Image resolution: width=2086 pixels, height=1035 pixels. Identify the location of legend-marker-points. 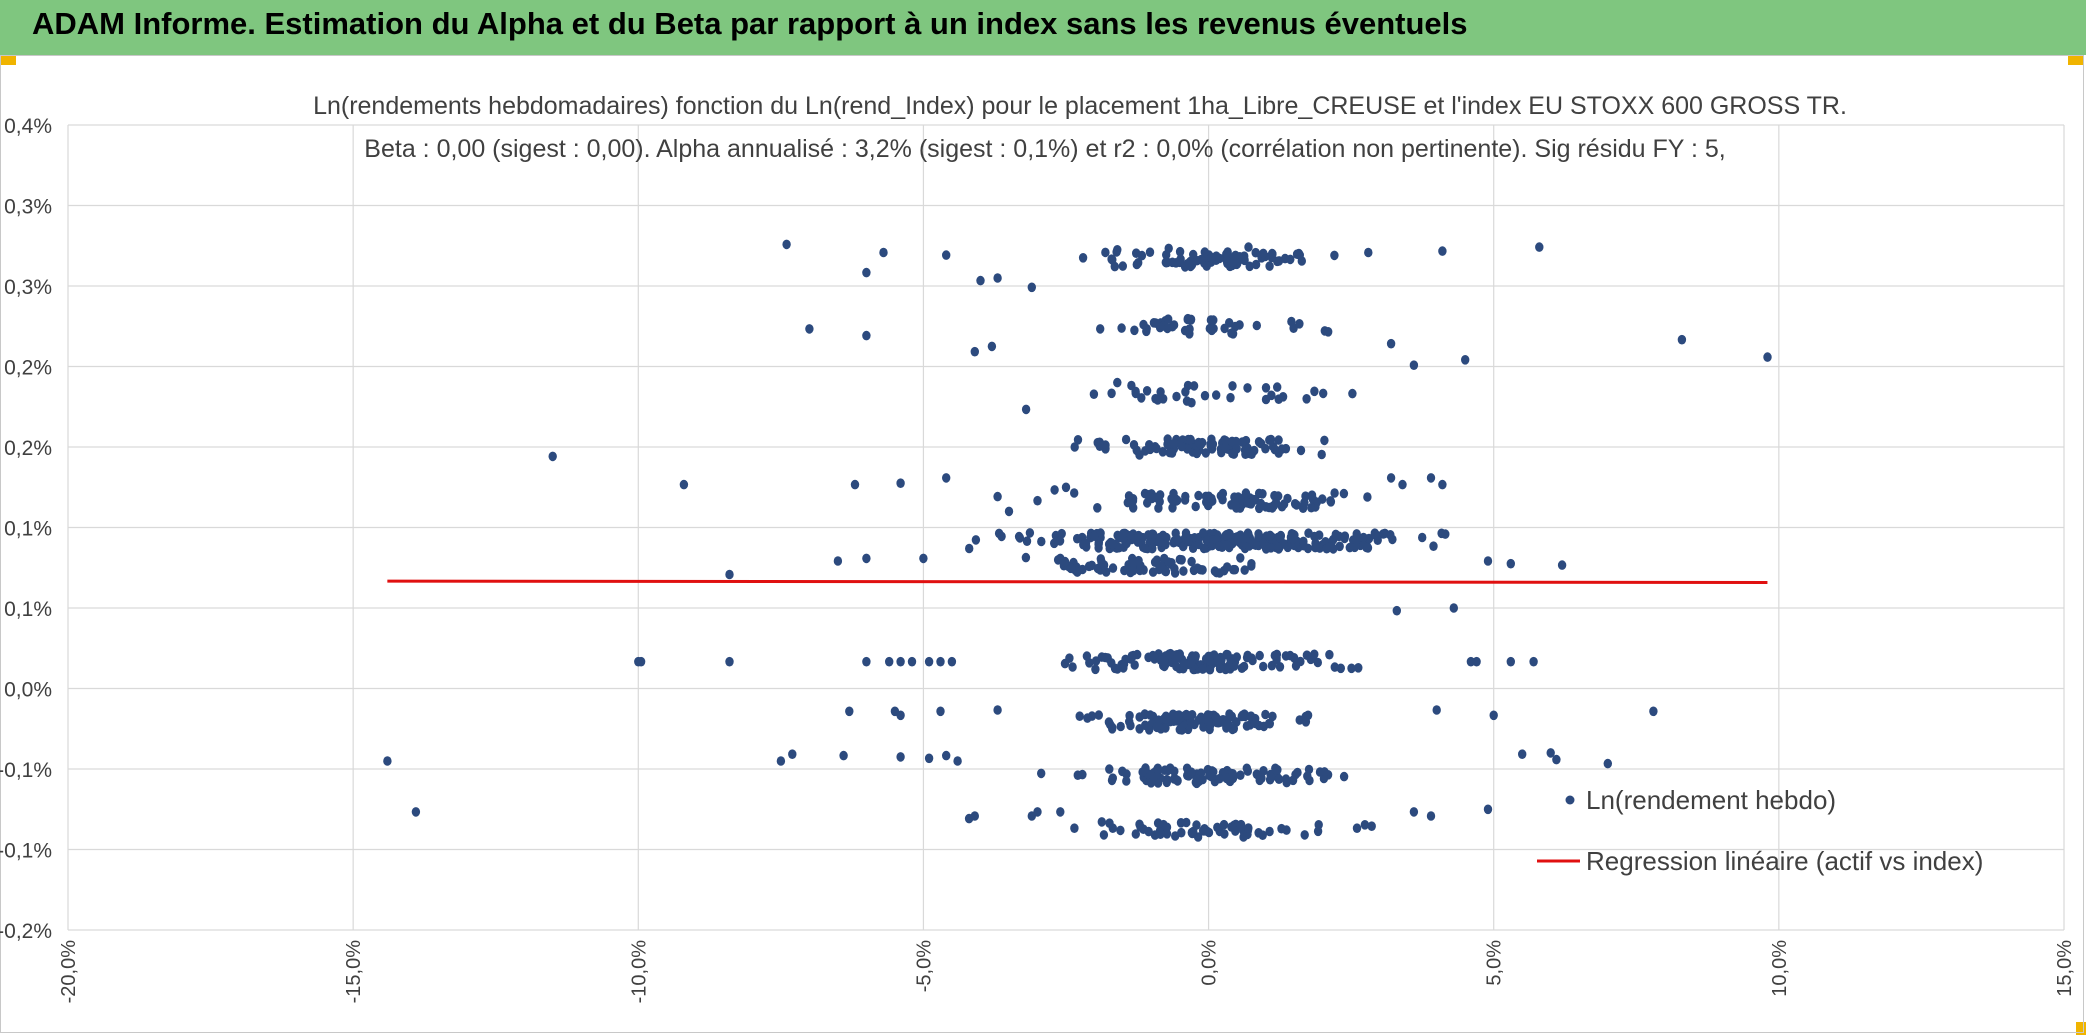
(1570, 800).